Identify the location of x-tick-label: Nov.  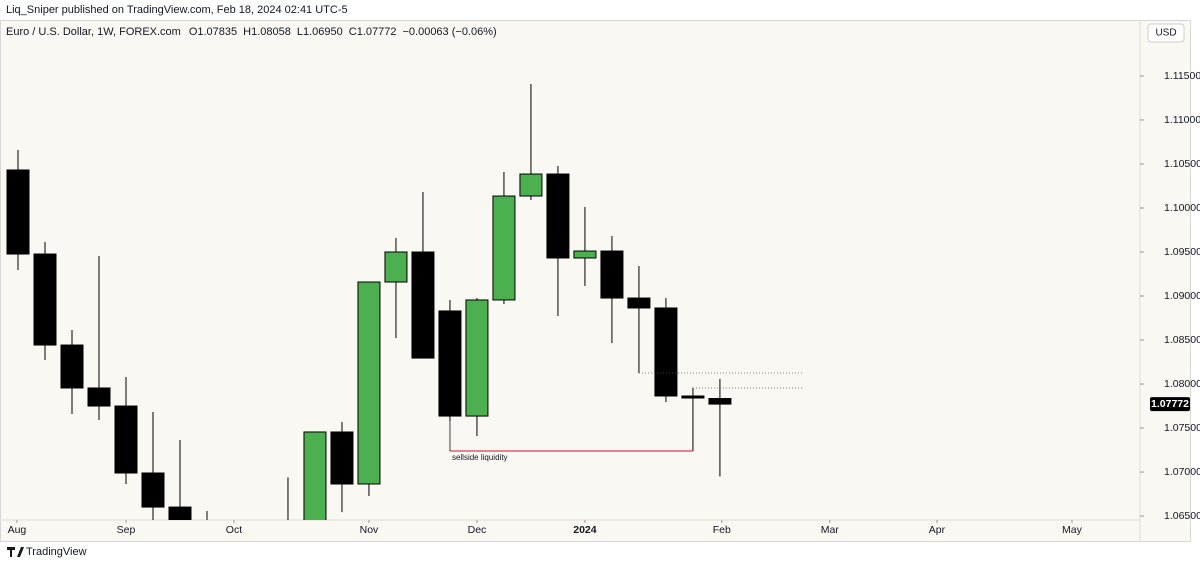
(369, 530).